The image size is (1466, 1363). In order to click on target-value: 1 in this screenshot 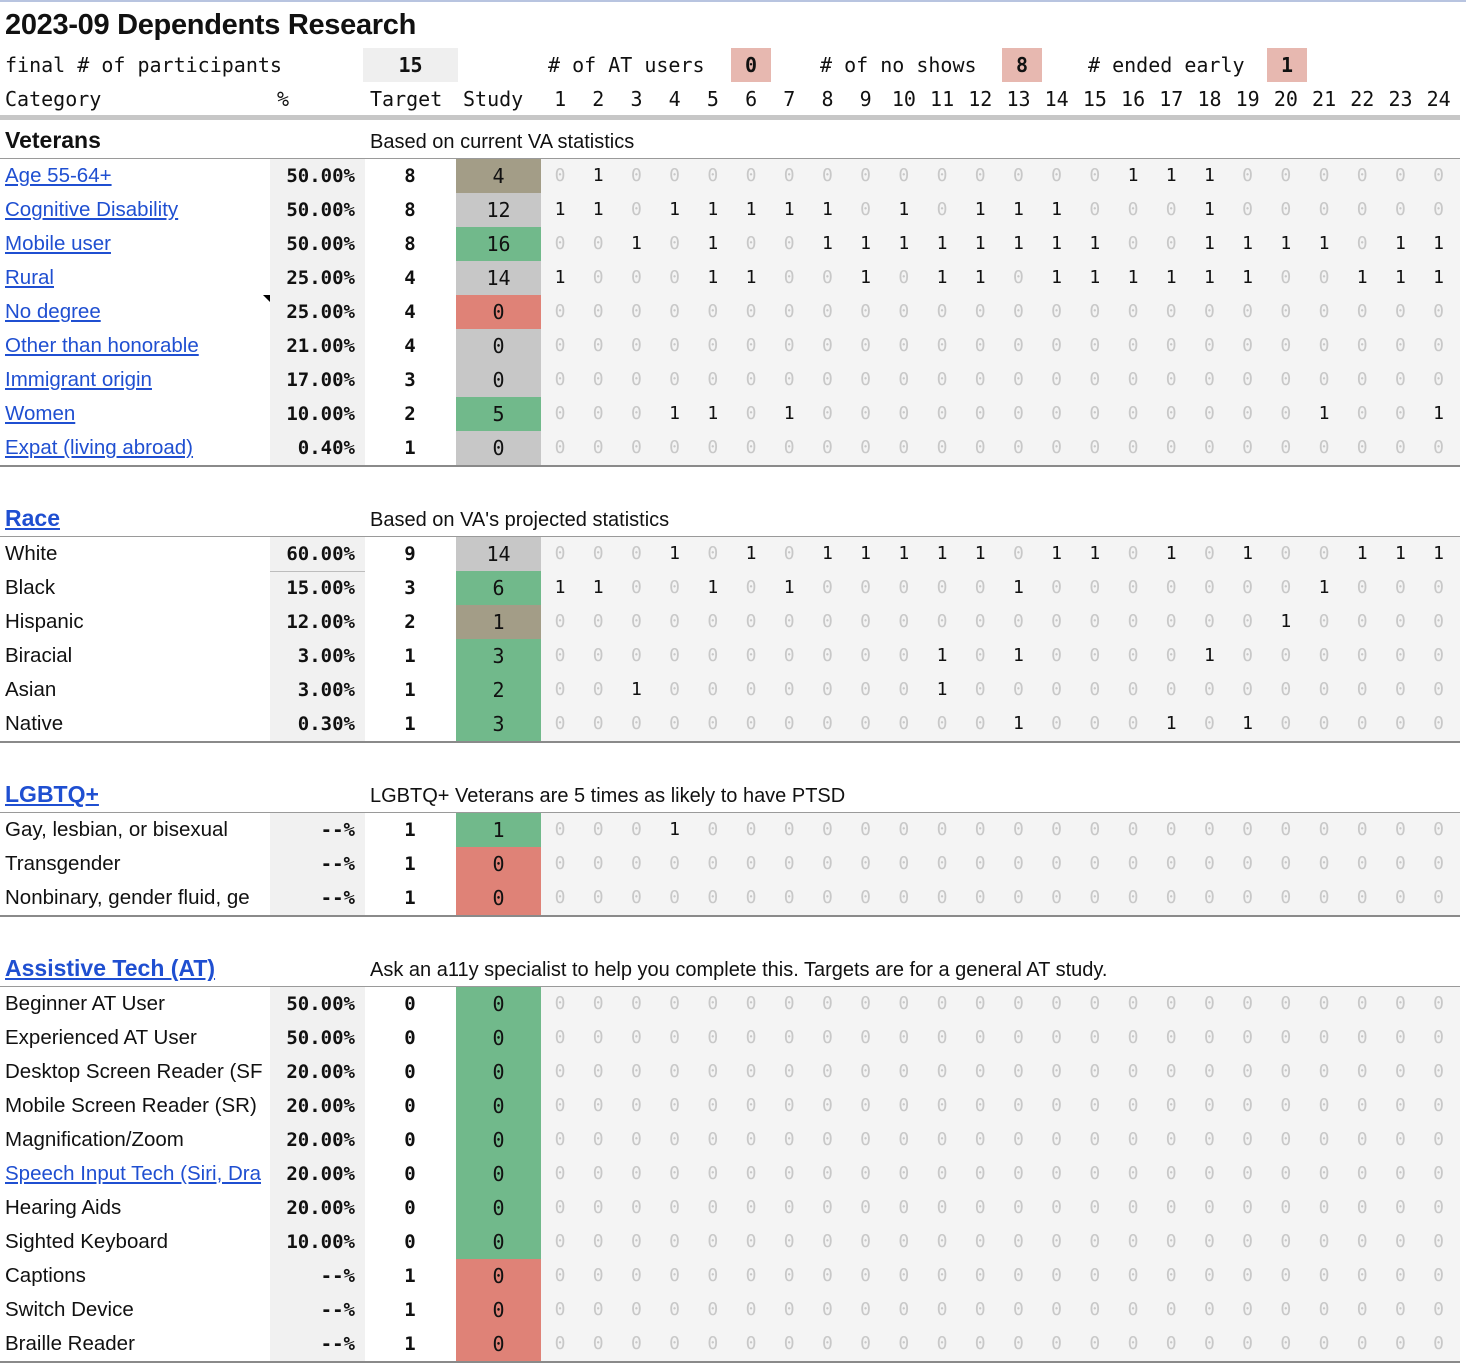, I will do `click(410, 898)`.